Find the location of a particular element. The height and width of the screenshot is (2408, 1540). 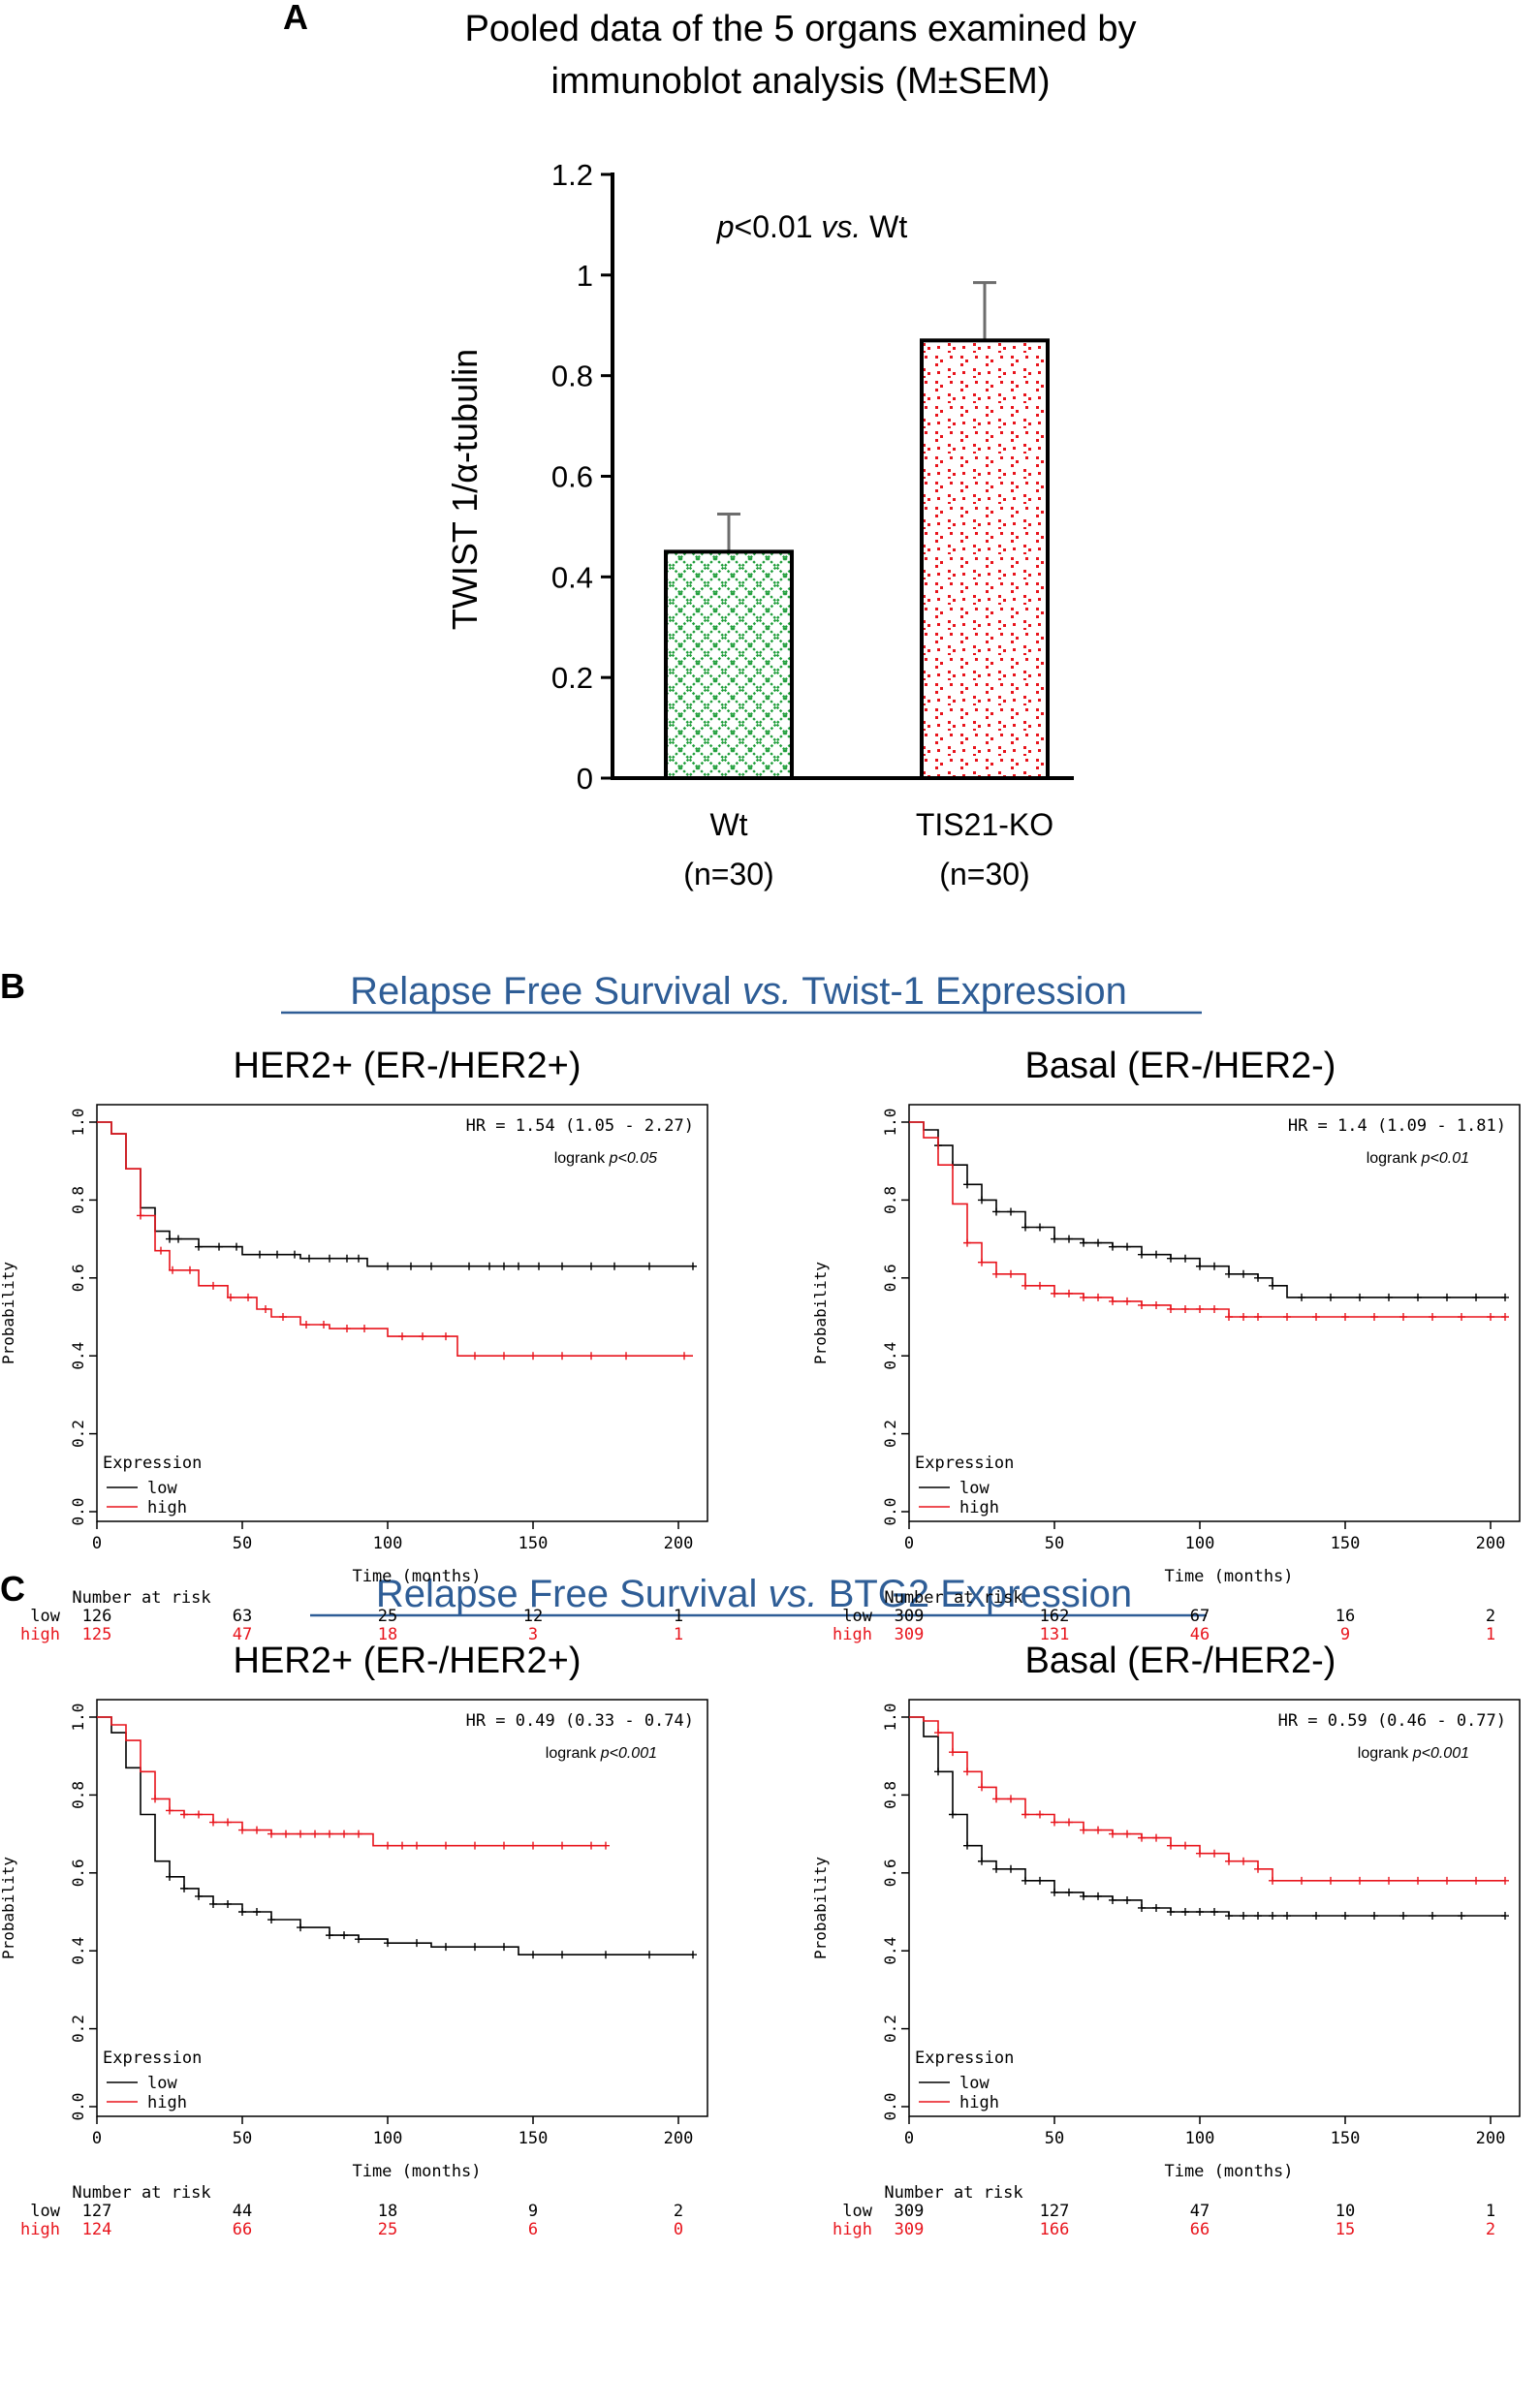

km-risk-low-value: 44 is located at coordinates (242, 2211).